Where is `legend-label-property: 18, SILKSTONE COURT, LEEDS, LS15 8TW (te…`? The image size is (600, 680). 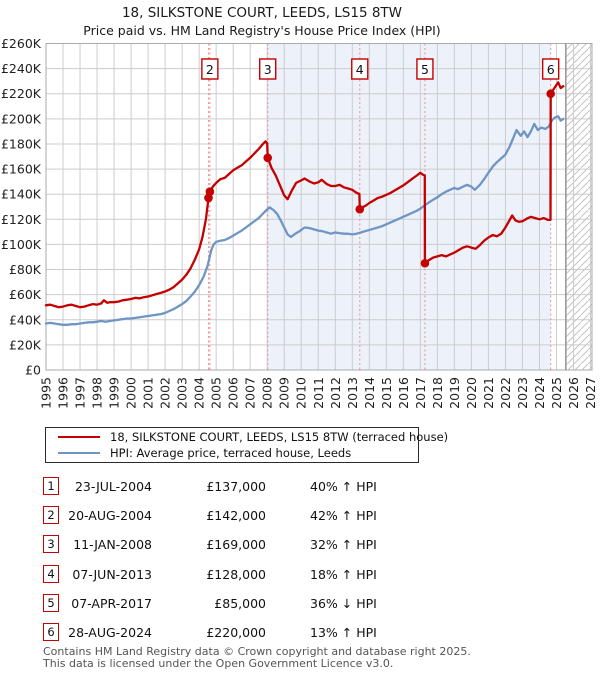
legend-label-property: 18, SILKSTONE COURT, LEEDS, LS15 8TW (te… is located at coordinates (279, 437).